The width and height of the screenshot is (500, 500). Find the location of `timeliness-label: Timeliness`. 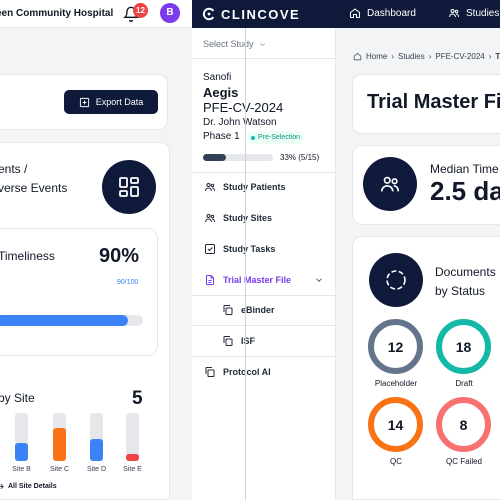

timeliness-label: Timeliness is located at coordinates (27, 256).